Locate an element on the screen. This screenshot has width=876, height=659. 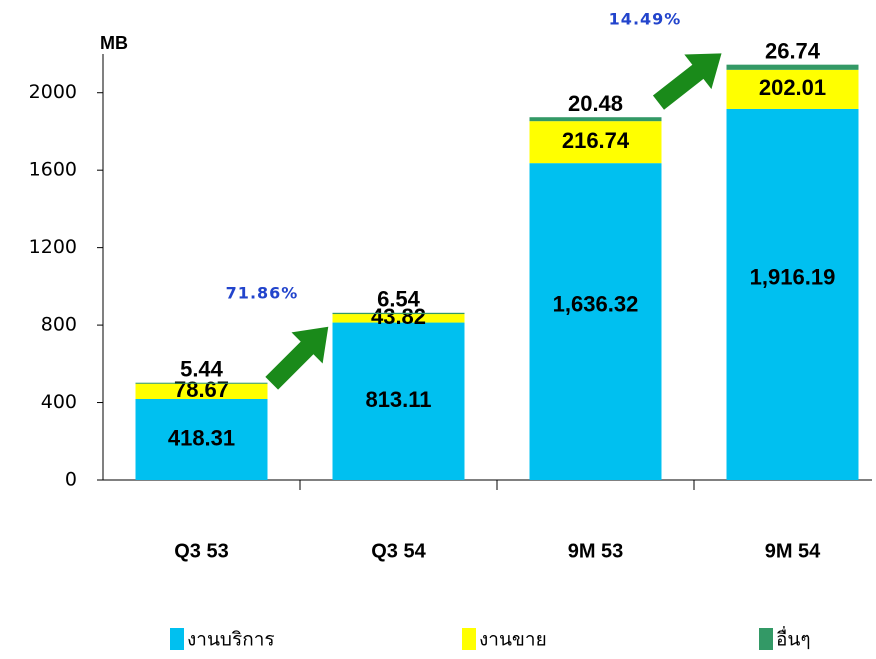
y-tick-label: 1600 is located at coordinates (53, 170).